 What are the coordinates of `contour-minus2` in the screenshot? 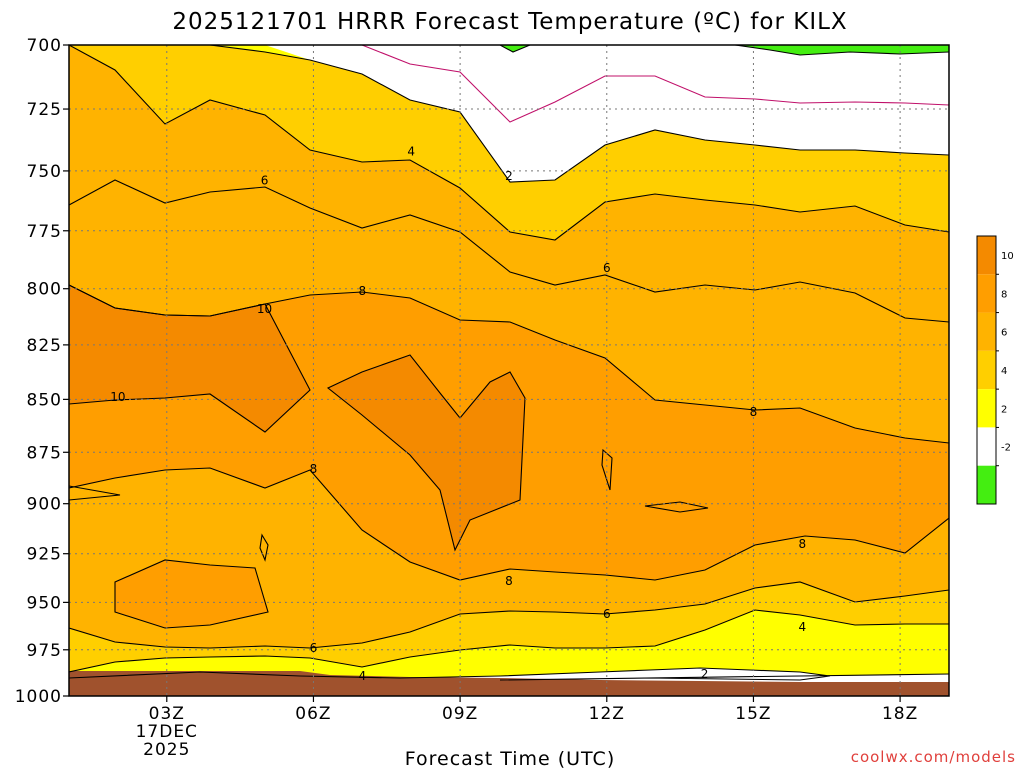 It's located at (724, 50).